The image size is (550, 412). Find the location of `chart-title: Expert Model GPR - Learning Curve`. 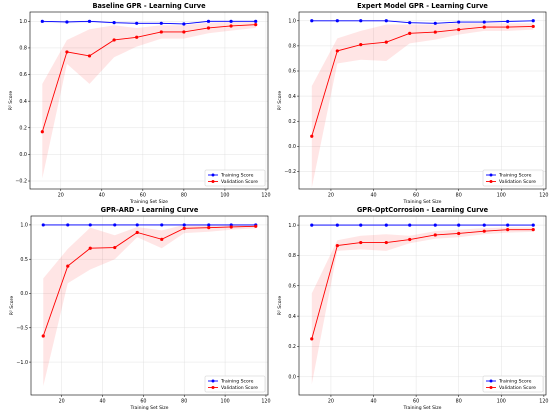

chart-title: Expert Model GPR - Learning Curve is located at coordinates (422, 6).